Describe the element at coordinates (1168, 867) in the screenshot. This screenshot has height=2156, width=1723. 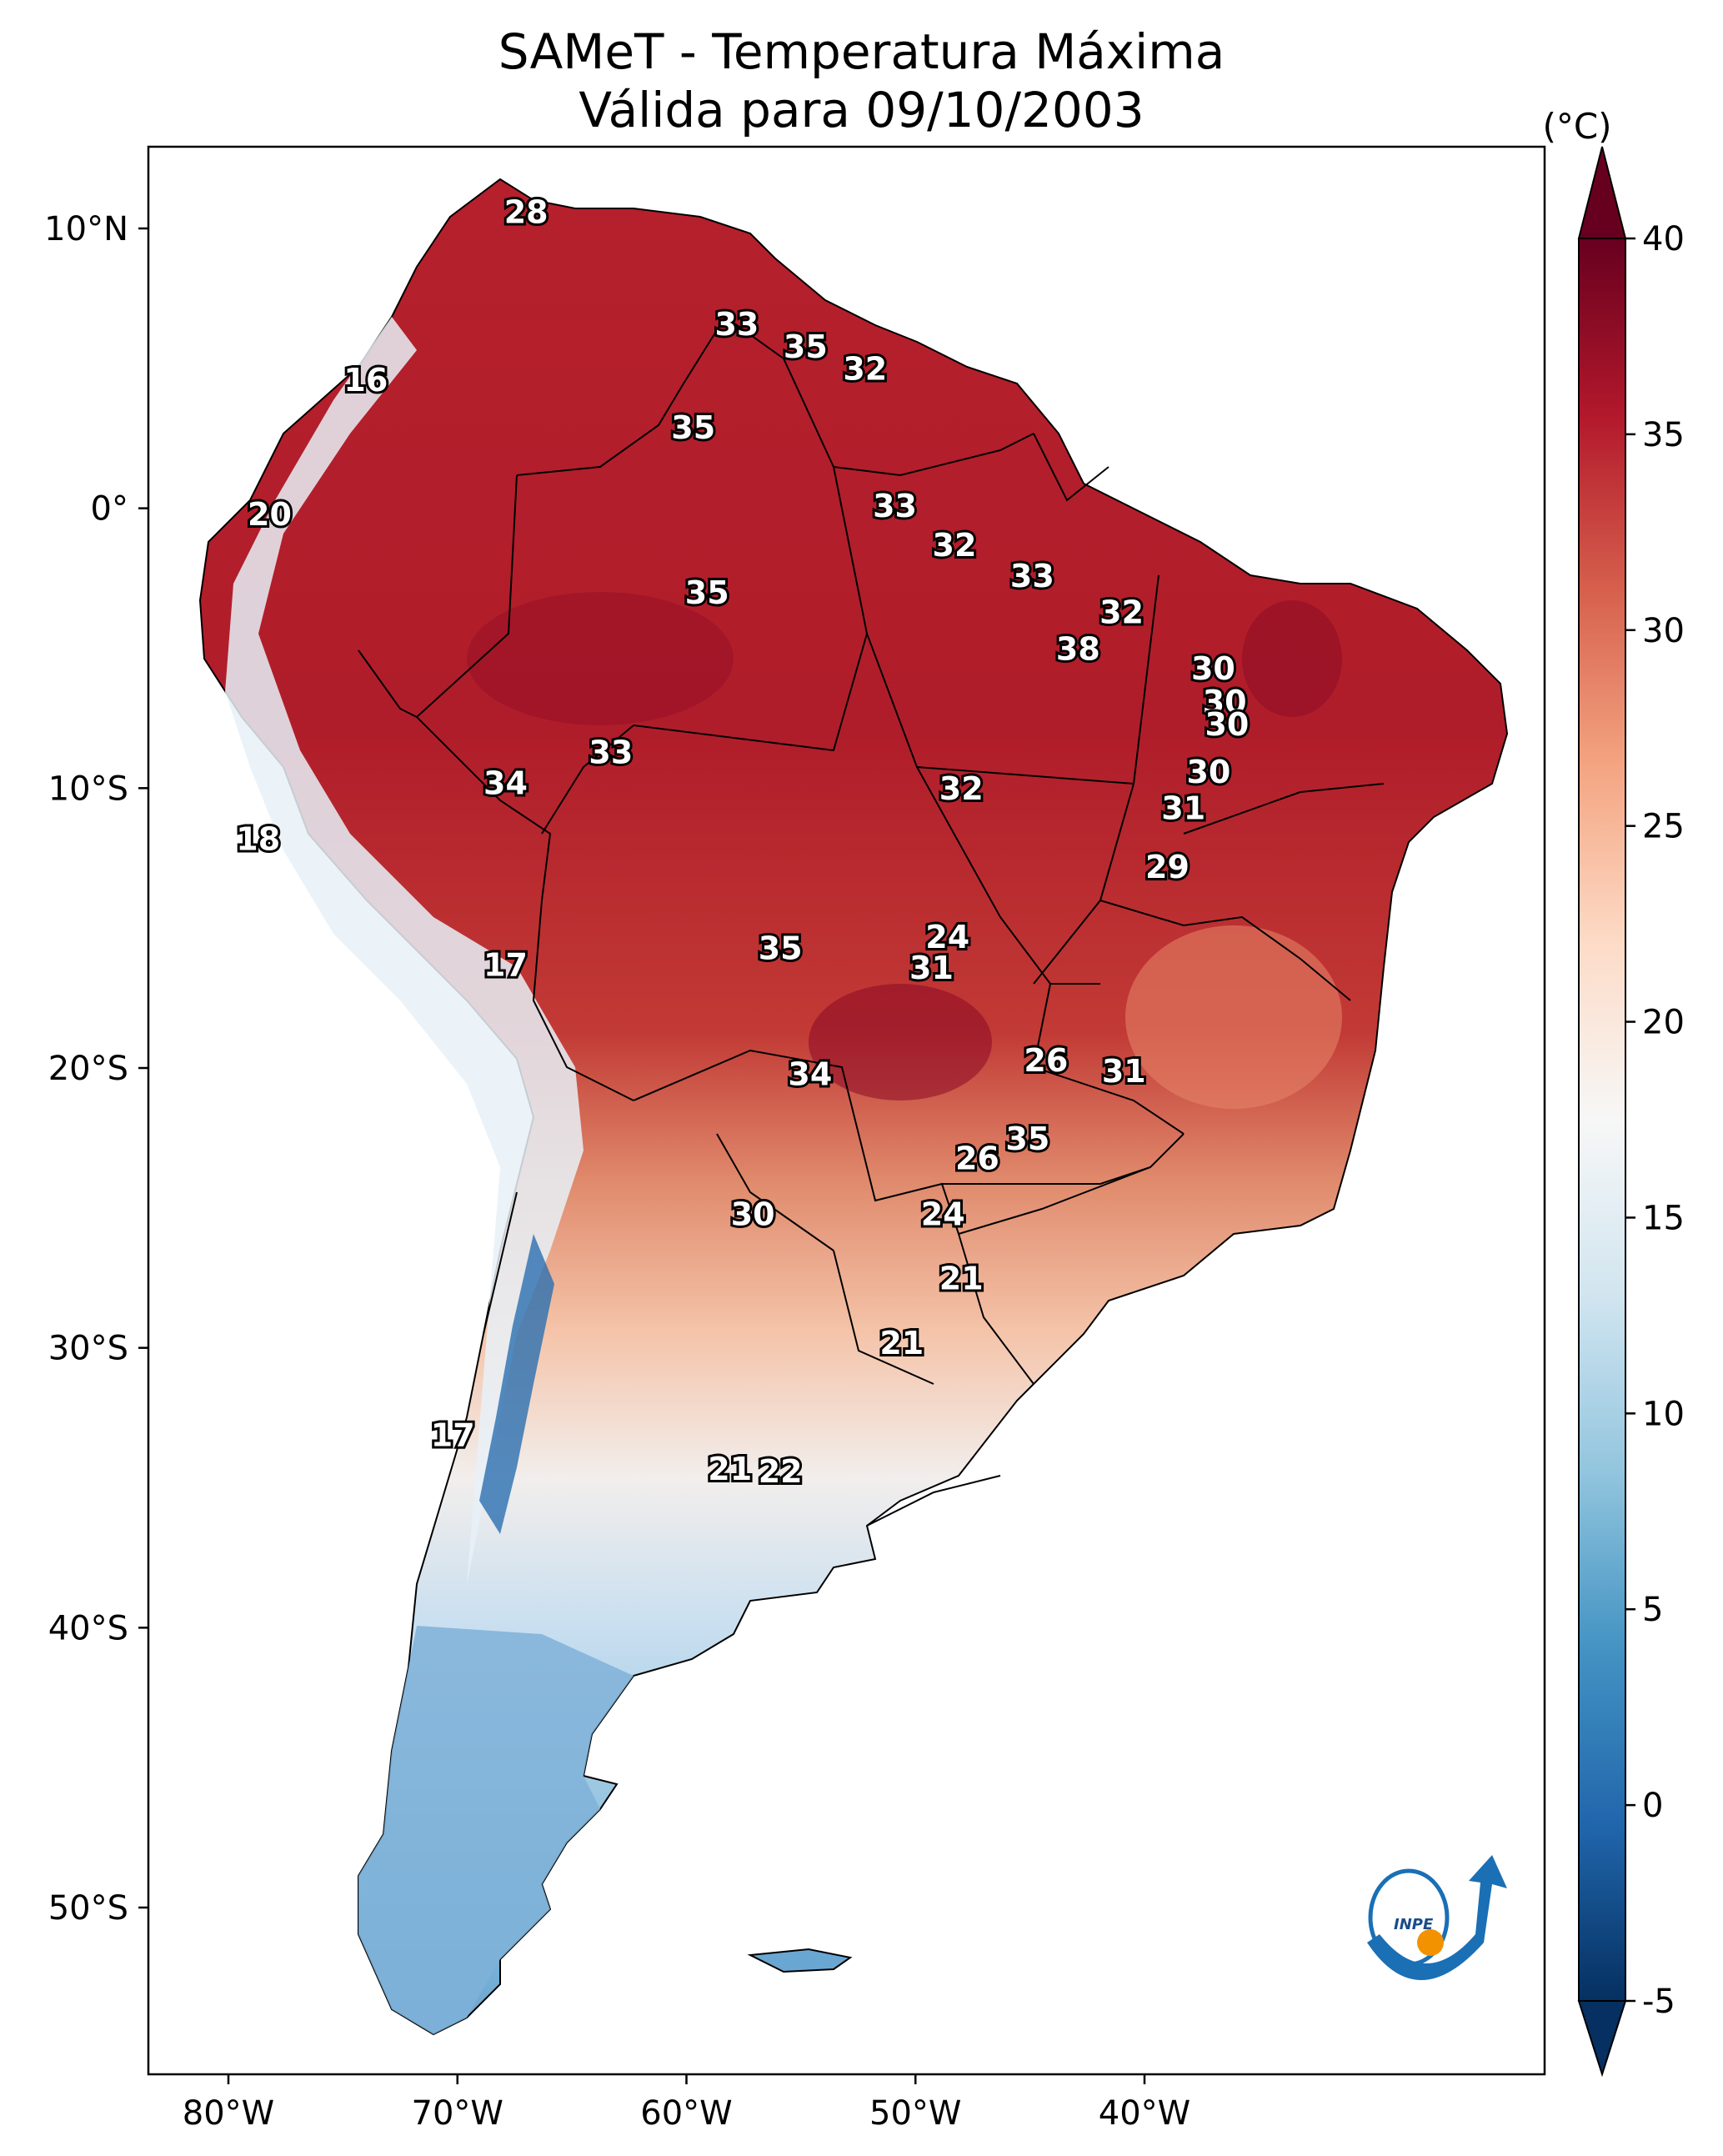
I see `temperature-label: 29` at that location.